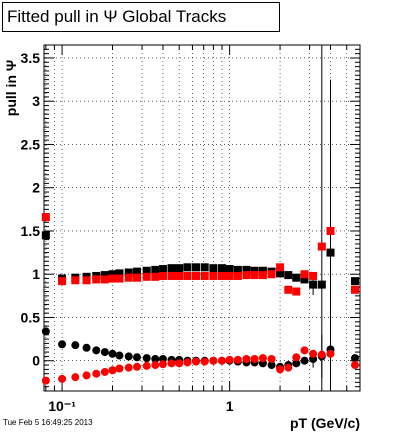 Image resolution: width=400 pixels, height=433 pixels. Describe the element at coordinates (31, 144) in the screenshot. I see `y-tick-label: 2.5` at that location.